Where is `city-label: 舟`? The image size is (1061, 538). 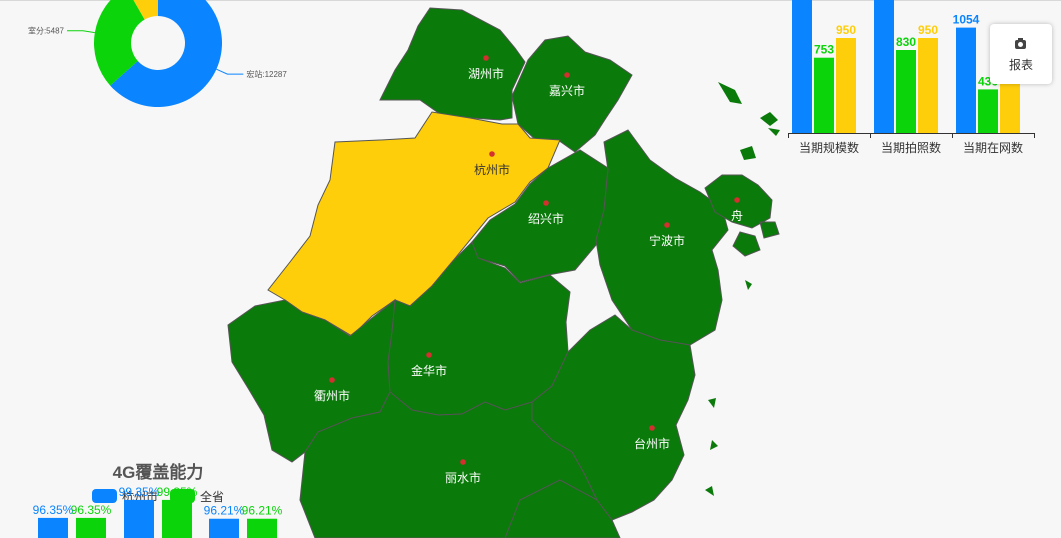
city-label: 舟 is located at coordinates (737, 216).